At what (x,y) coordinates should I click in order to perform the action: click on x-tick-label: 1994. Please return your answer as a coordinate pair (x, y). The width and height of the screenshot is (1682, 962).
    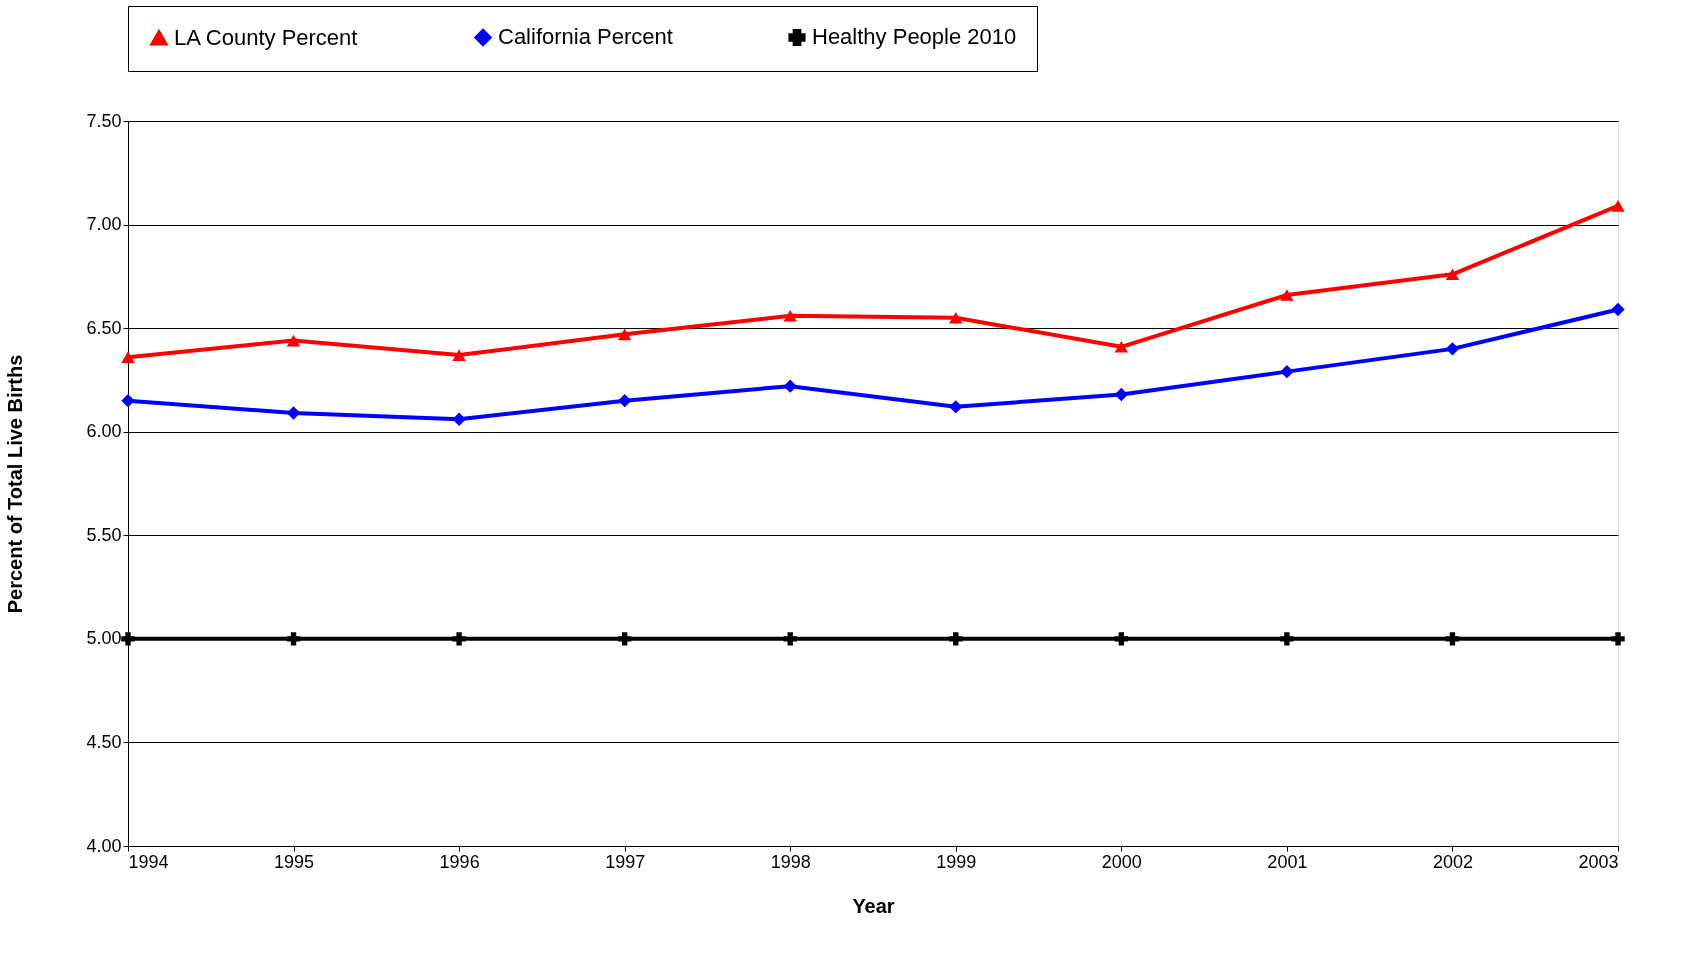
    Looking at the image, I should click on (148, 861).